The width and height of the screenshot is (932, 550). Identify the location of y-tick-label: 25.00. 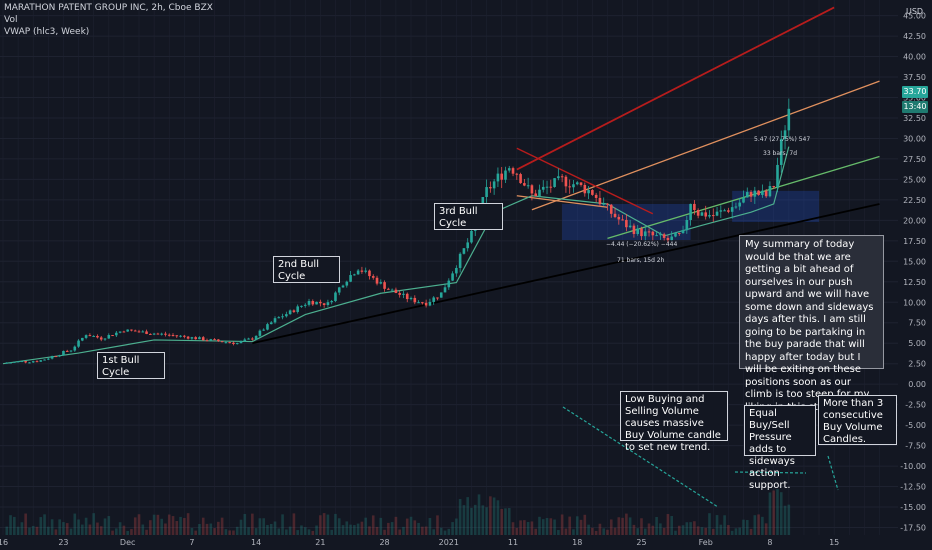
(914, 179).